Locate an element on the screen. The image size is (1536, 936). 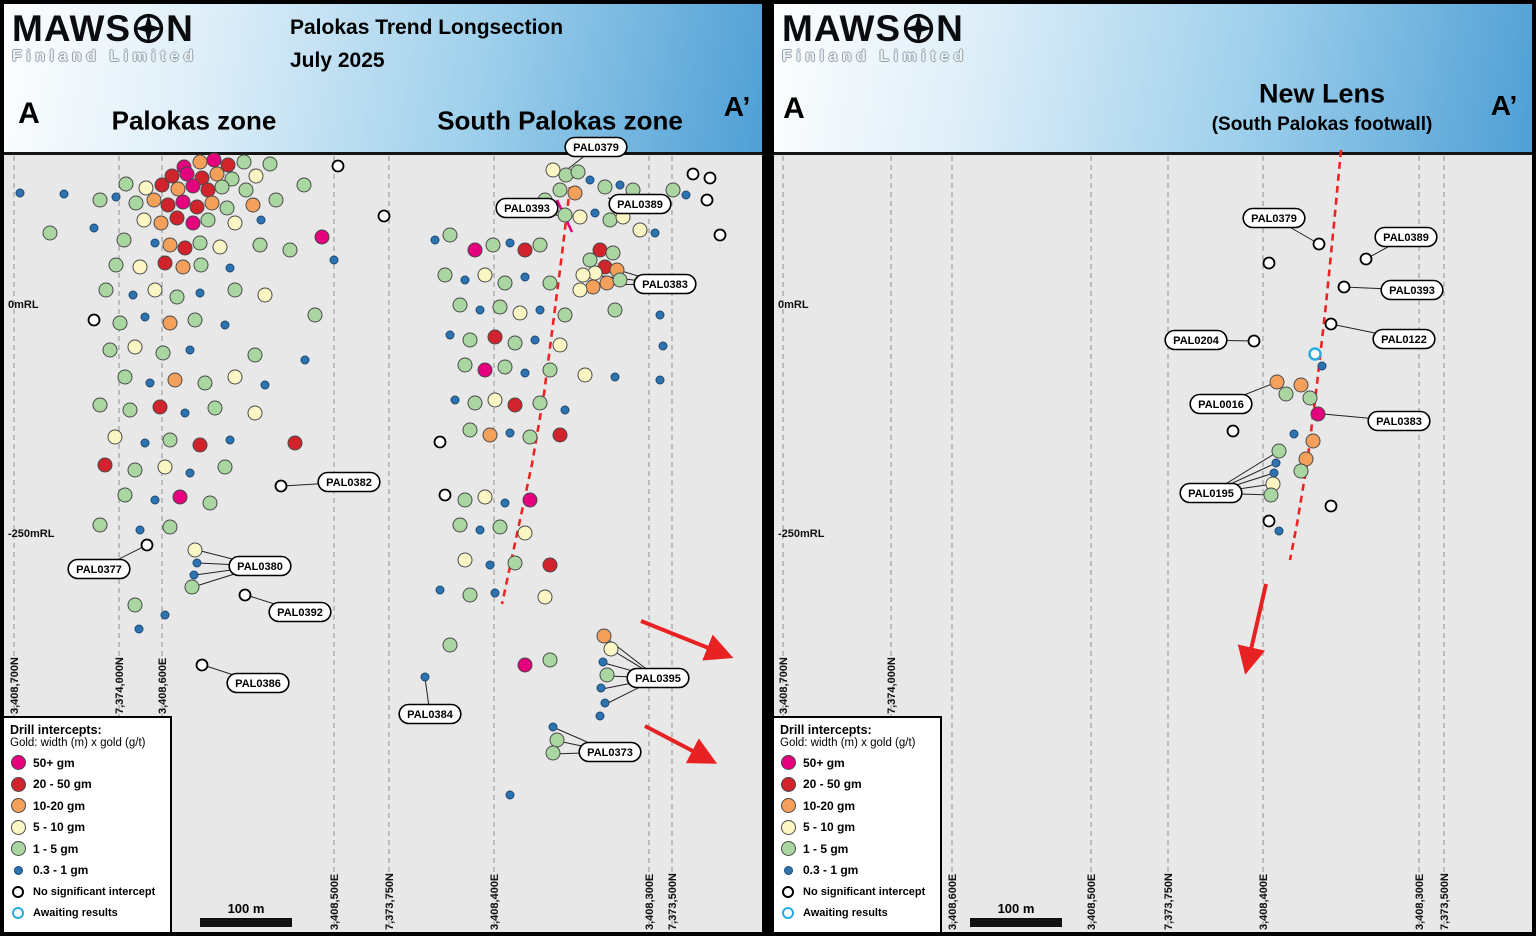
legend-label: No significant intercept is located at coordinates (94, 891).